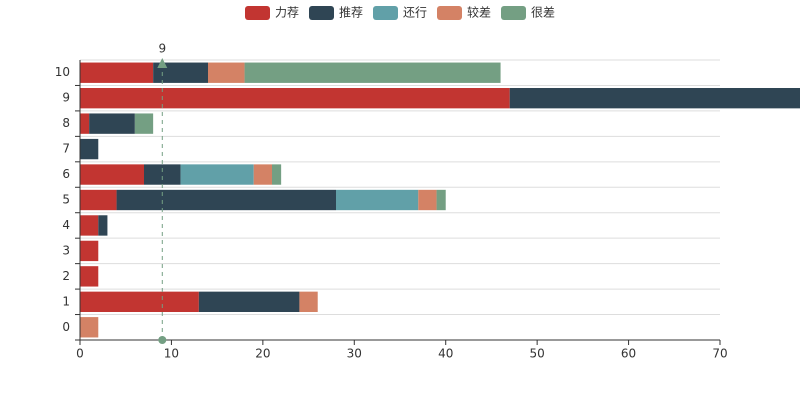  I want to click on mark-line-start, so click(162, 340).